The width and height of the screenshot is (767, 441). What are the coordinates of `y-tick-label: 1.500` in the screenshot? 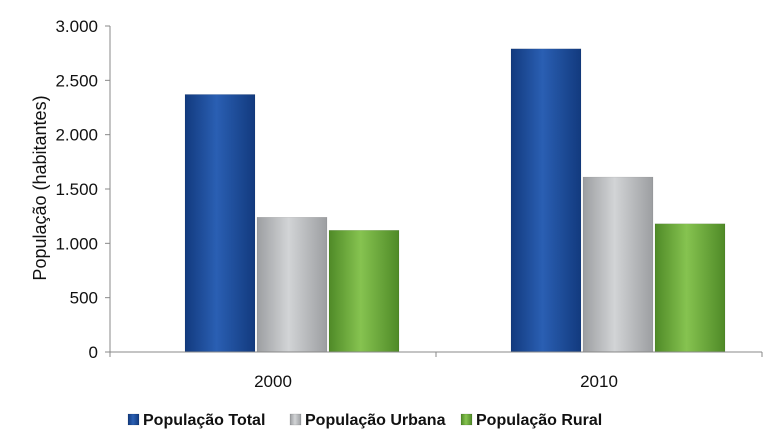 It's located at (76, 189).